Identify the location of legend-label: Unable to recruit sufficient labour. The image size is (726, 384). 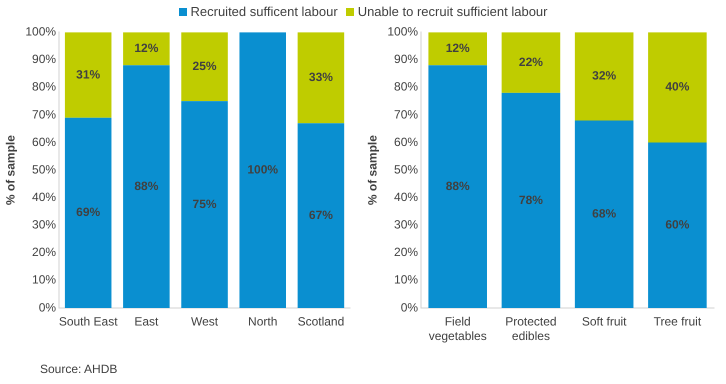
(452, 11).